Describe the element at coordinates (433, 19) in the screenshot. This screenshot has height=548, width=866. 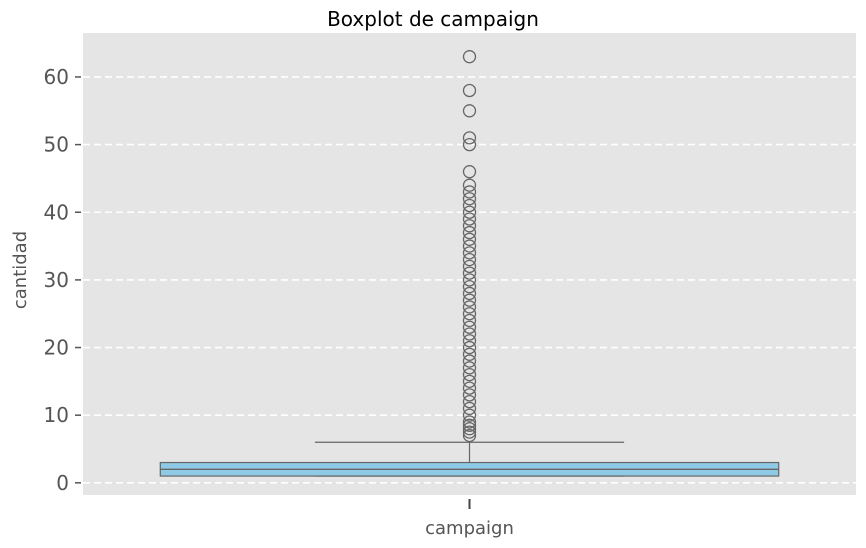
I see `chart-title: Boxplot de campaign` at that location.